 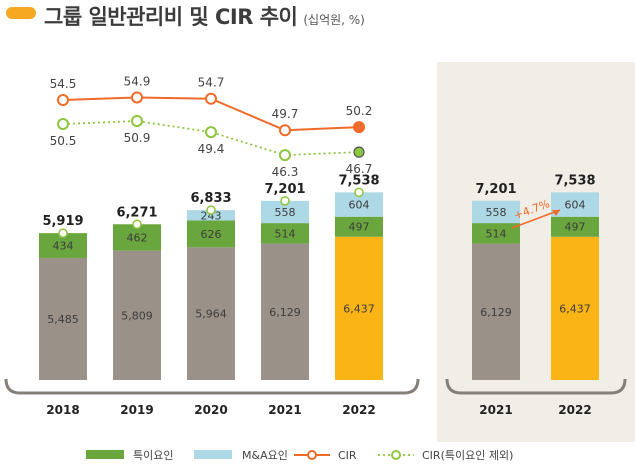 I want to click on compare-label-special-2022: 497, so click(x=575, y=227).